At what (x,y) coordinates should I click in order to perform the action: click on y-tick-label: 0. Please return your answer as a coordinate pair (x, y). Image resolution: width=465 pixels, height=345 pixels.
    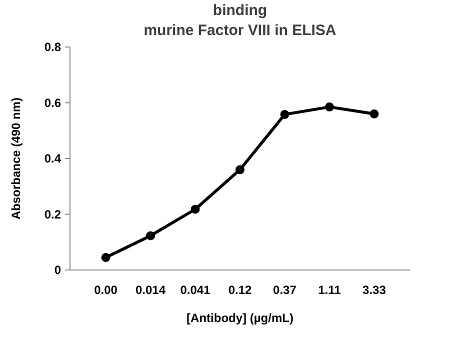
    Looking at the image, I should click on (58, 270).